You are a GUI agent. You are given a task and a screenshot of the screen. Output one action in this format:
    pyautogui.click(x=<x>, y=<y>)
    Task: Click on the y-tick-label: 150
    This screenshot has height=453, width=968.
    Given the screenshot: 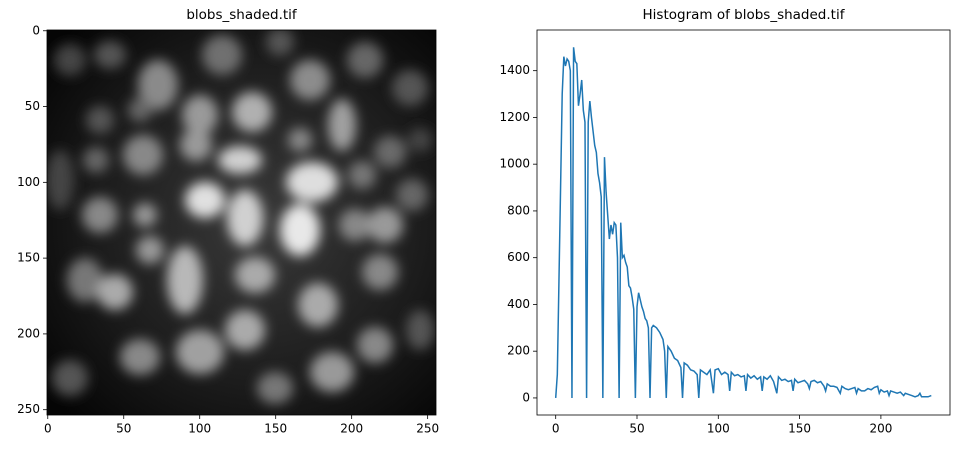 What is the action you would take?
    pyautogui.click(x=28, y=258)
    